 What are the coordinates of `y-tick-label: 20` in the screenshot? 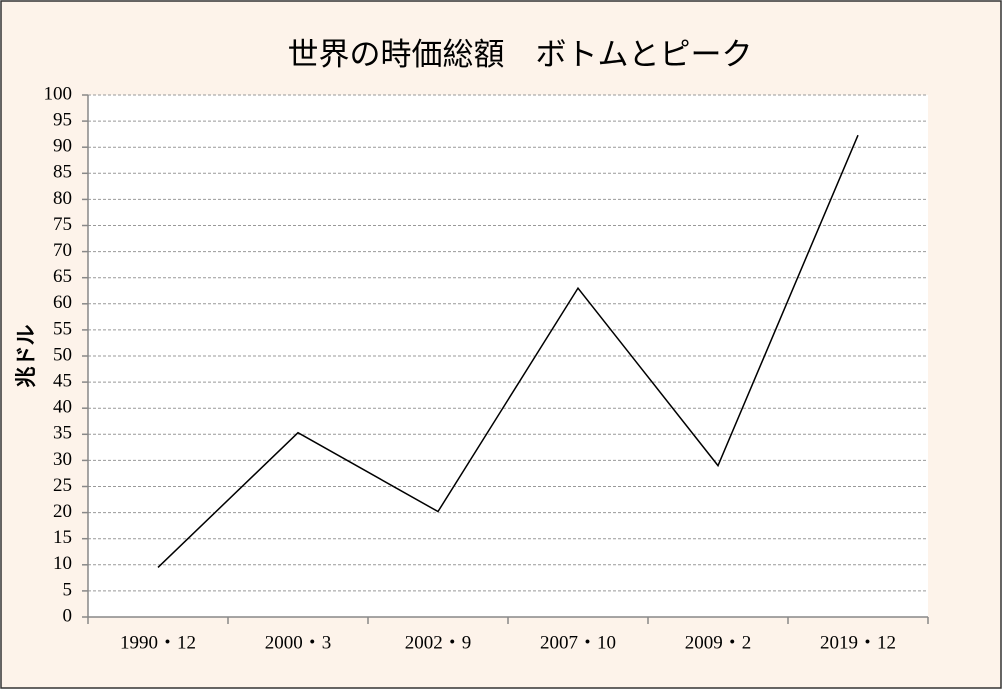 It's located at (62, 511).